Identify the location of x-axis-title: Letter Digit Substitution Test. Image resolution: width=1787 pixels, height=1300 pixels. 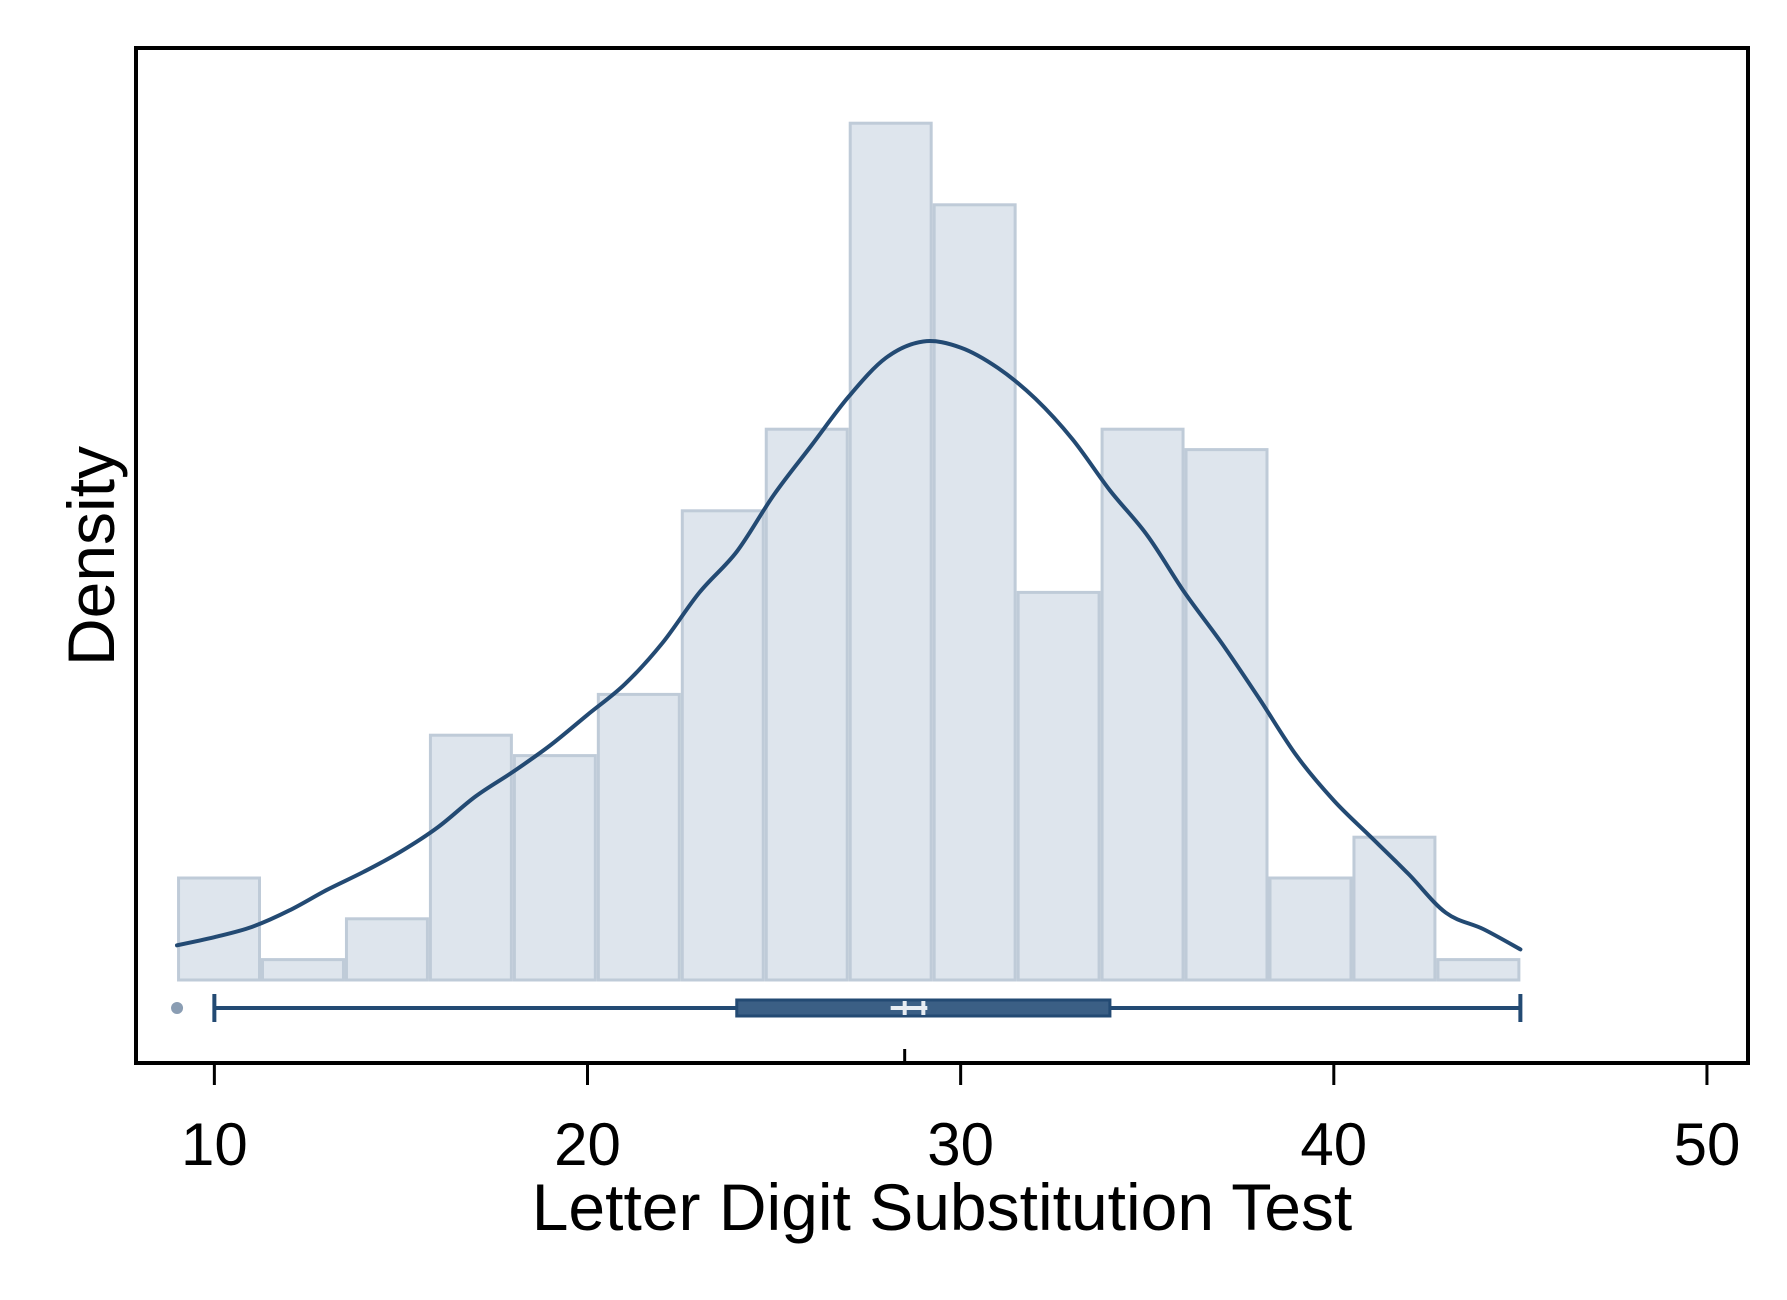
(942, 1207).